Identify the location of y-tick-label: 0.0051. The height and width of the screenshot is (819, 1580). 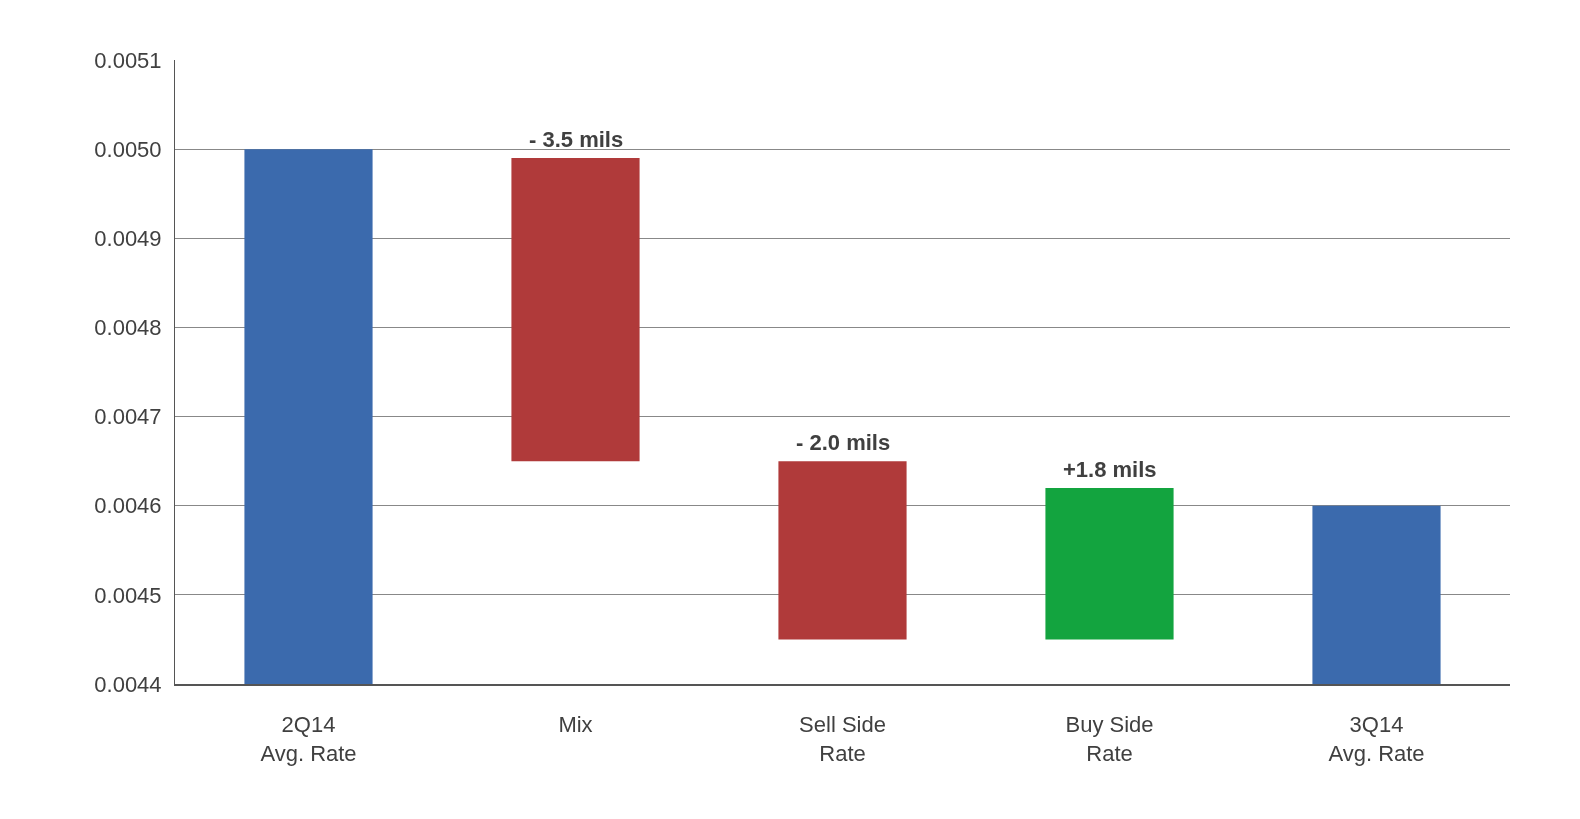
(128, 60).